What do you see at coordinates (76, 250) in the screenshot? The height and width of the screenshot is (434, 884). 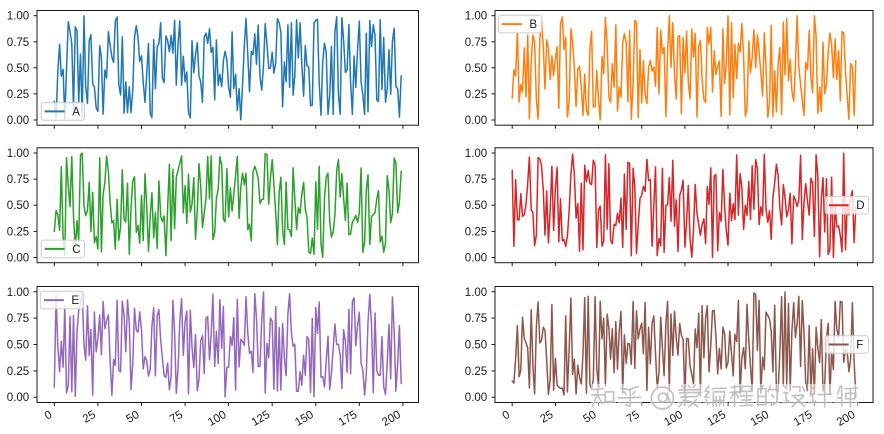 I see `svg-text: C` at bounding box center [76, 250].